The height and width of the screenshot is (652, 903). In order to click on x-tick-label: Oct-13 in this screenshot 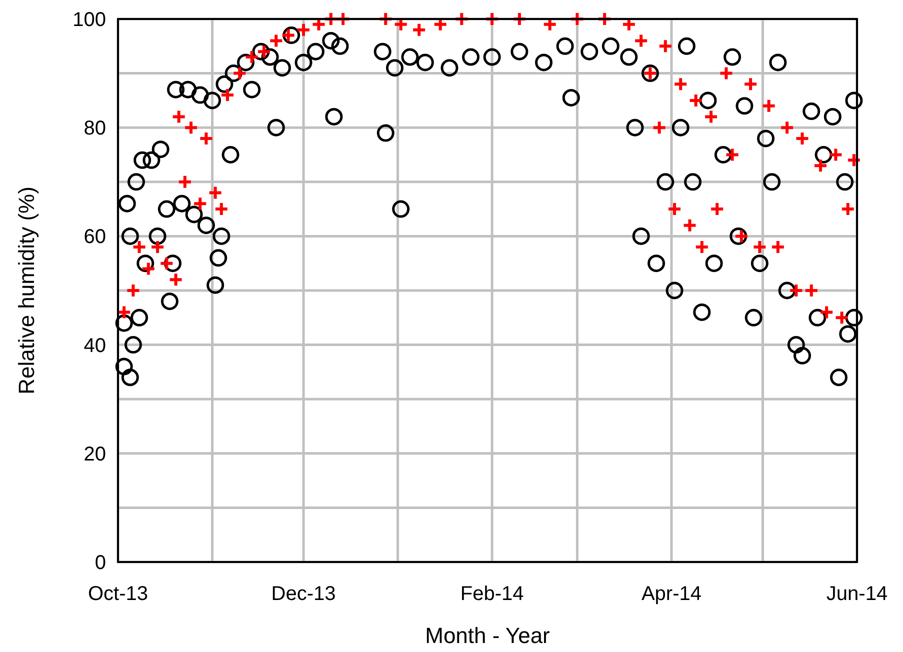, I will do `click(118, 594)`.